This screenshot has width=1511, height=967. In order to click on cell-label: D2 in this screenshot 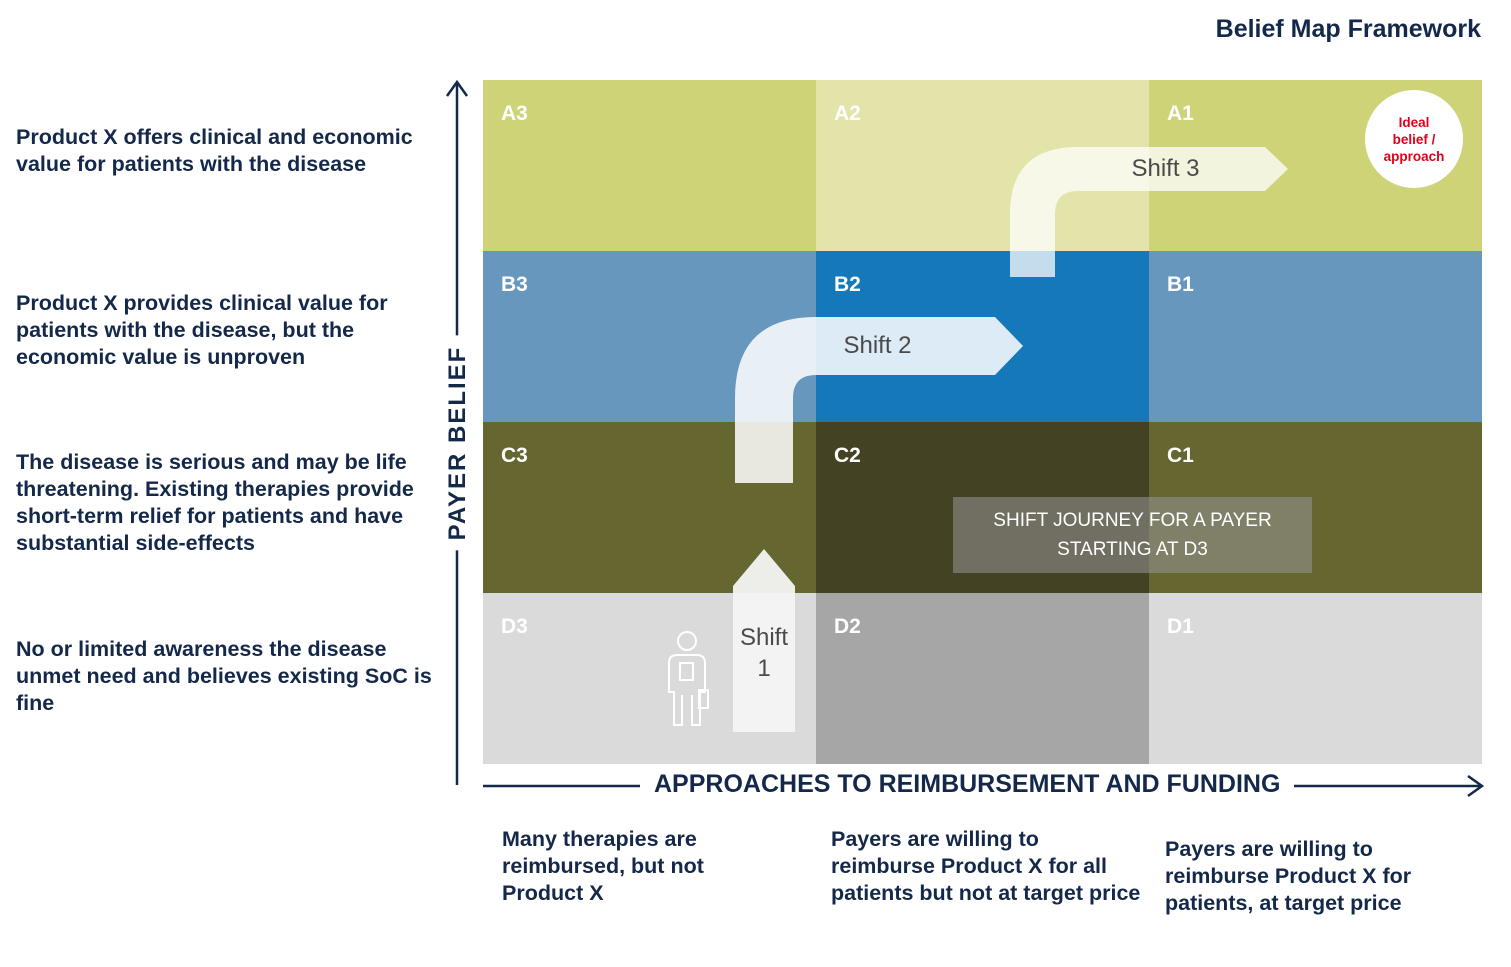, I will do `click(847, 626)`.